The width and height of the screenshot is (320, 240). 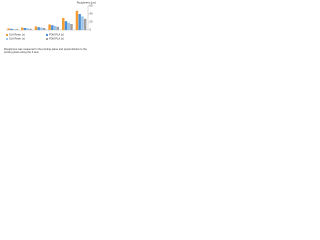 I want to click on legend-label: FDM PLA (x), so click(x=56, y=35).